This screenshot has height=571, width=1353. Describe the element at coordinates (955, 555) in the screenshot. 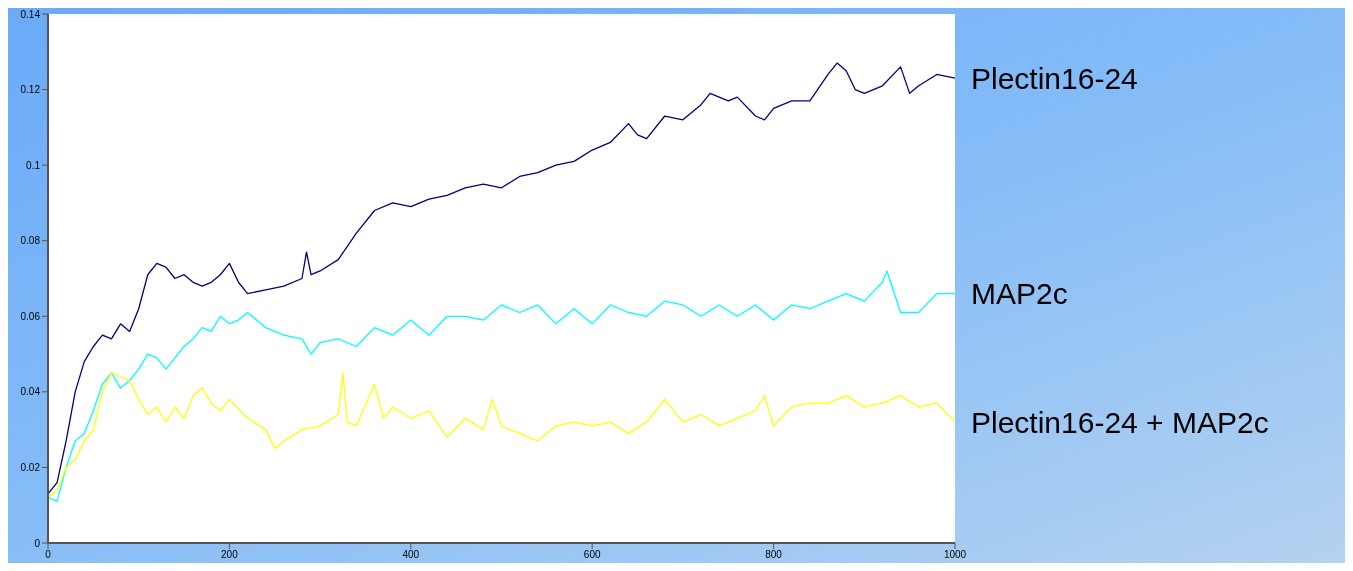

I see `x-tick-label: 1000` at that location.